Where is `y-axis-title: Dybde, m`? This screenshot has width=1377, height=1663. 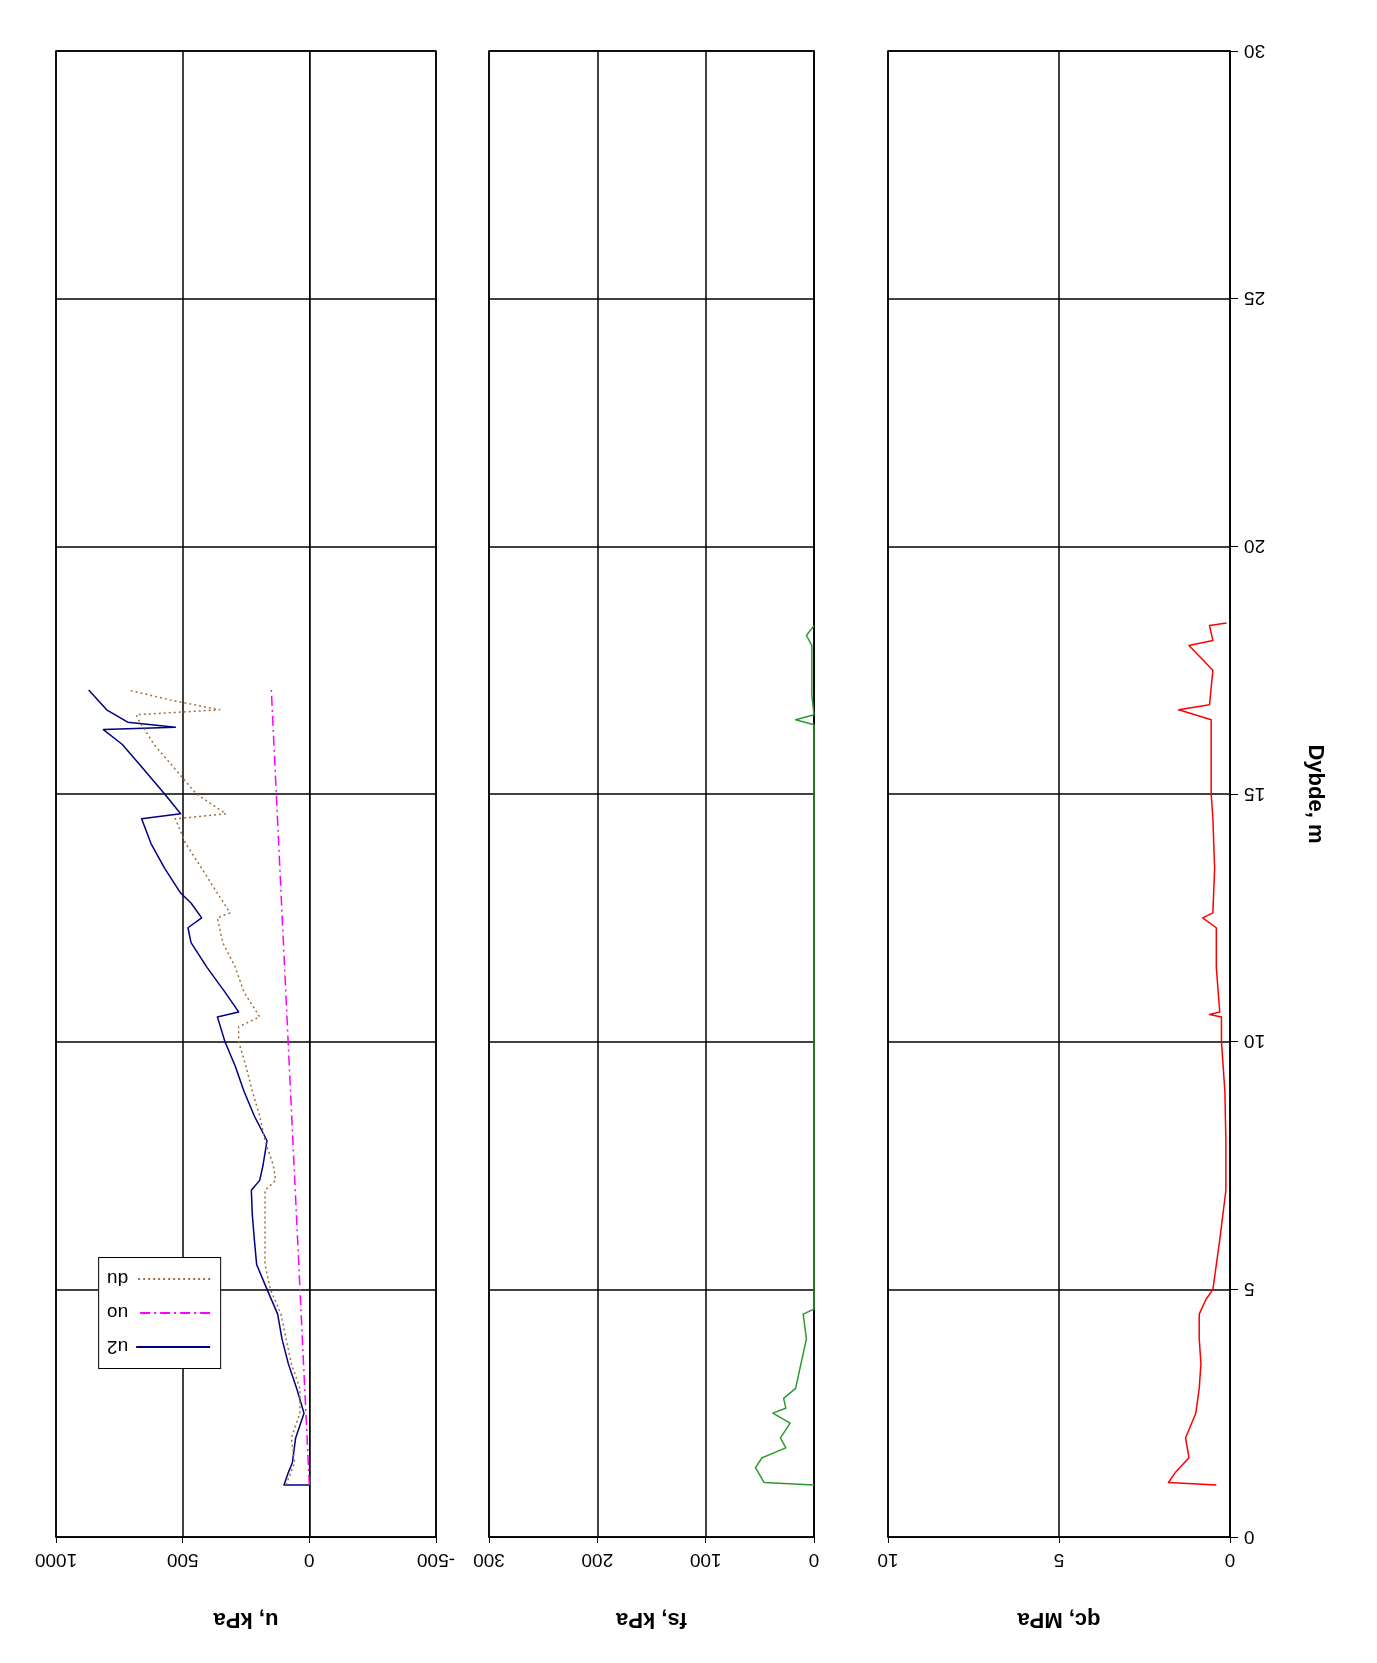 y-axis-title: Dybde, m is located at coordinates (1316, 794).